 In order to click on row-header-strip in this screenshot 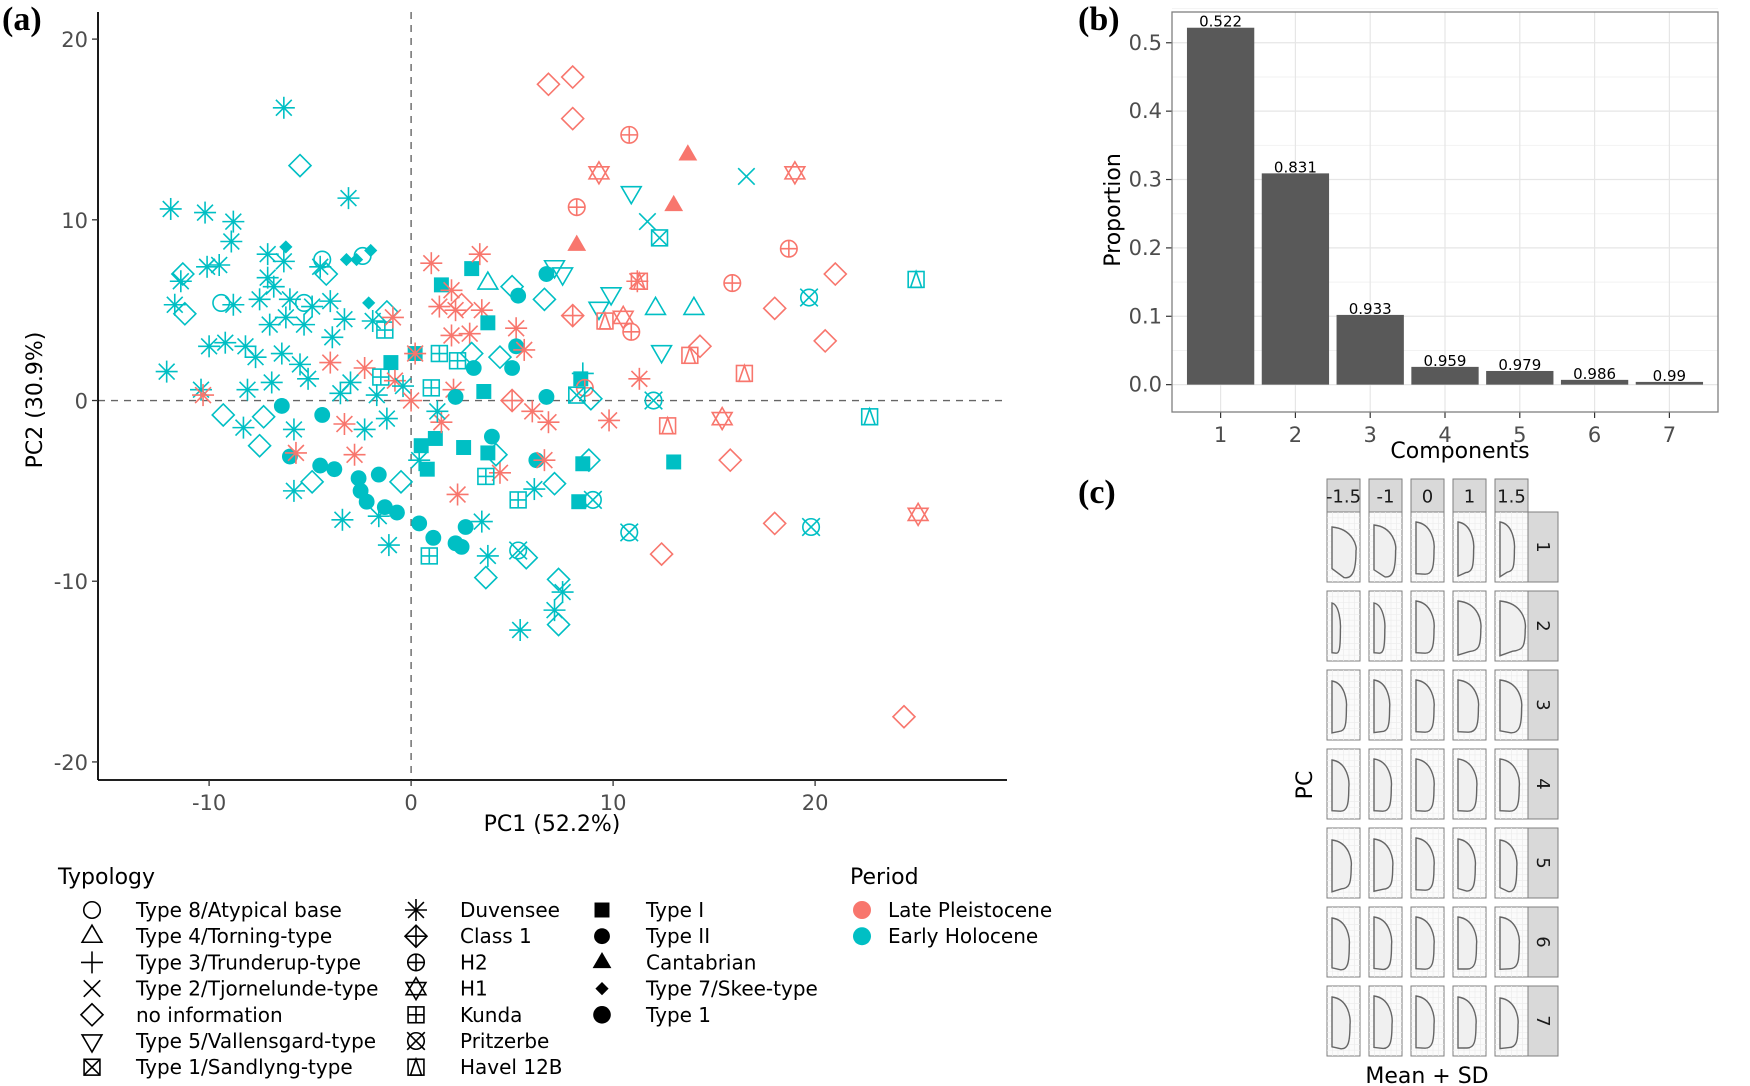, I will do `click(1543, 626)`.